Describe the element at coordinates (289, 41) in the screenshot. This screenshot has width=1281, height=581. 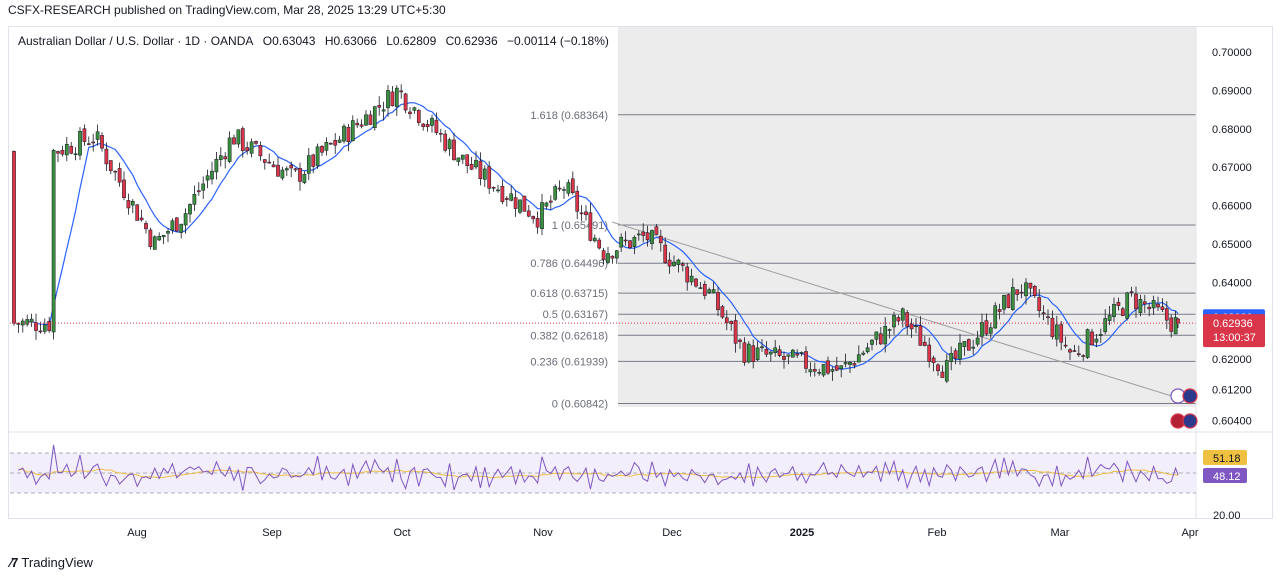
I see `open-value: O0.63043` at that location.